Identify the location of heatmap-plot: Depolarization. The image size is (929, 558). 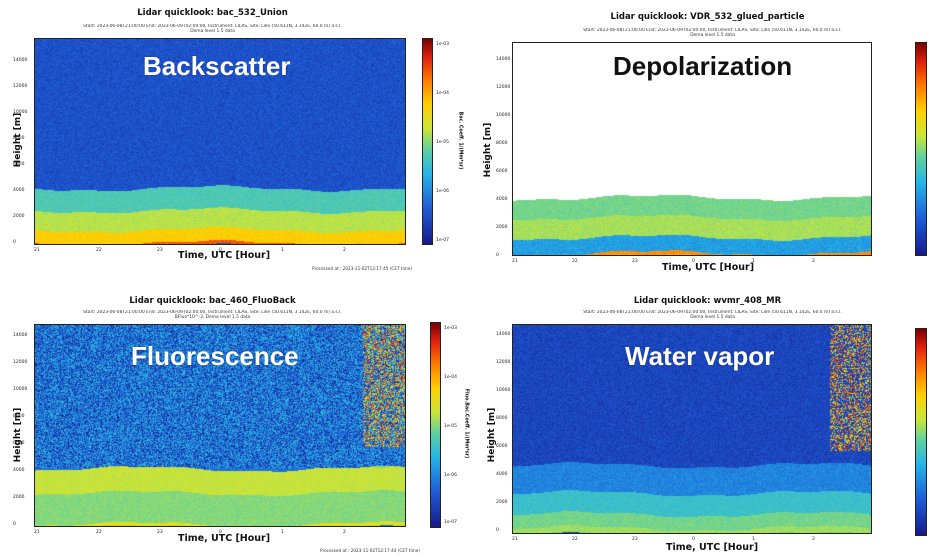
(692, 149).